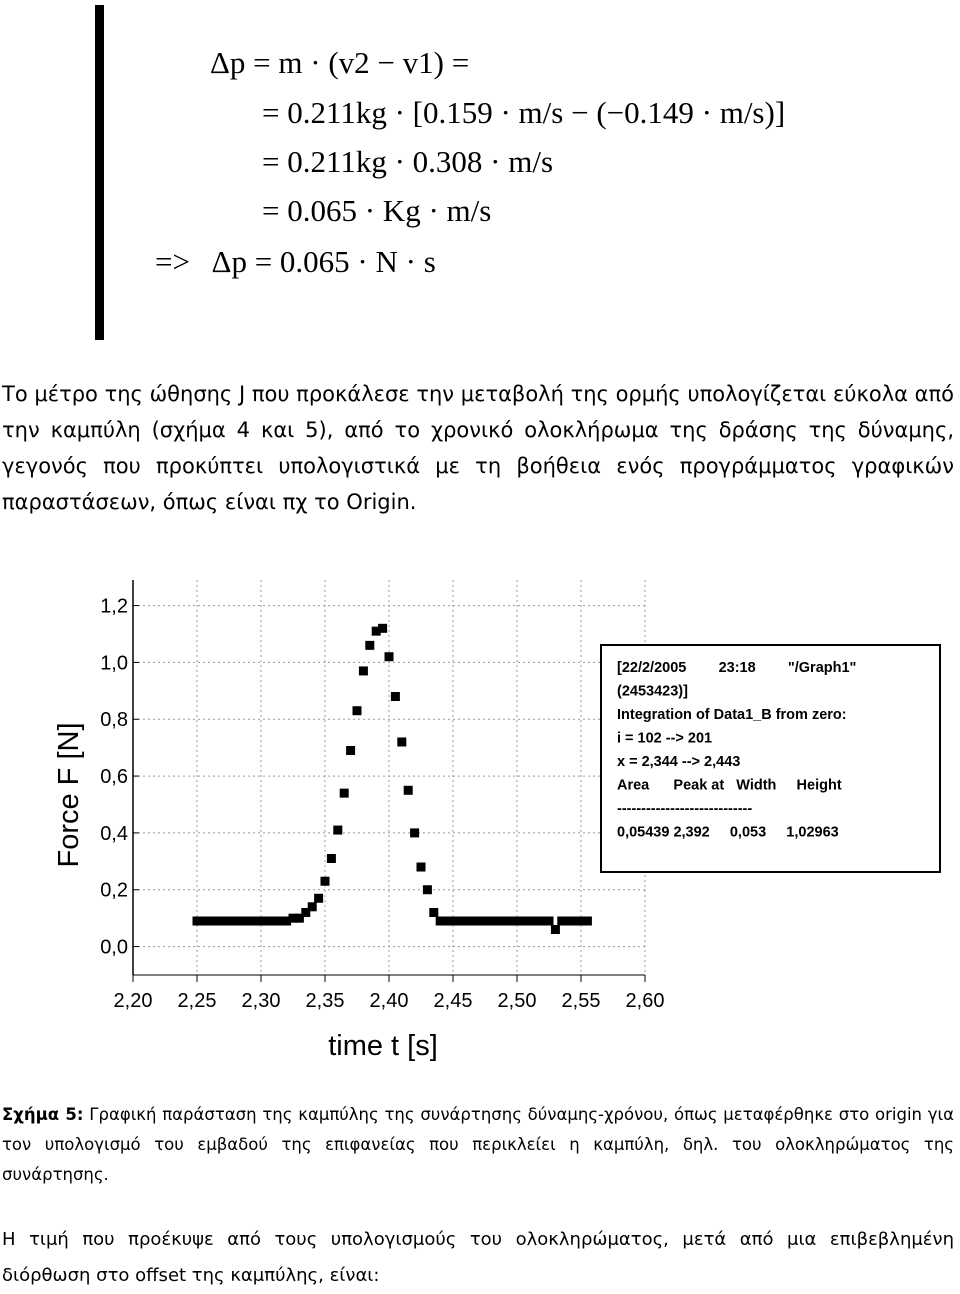 This screenshot has height=1294, width=960. I want to click on annotation-line: i = 102 --> 201, so click(664, 739).